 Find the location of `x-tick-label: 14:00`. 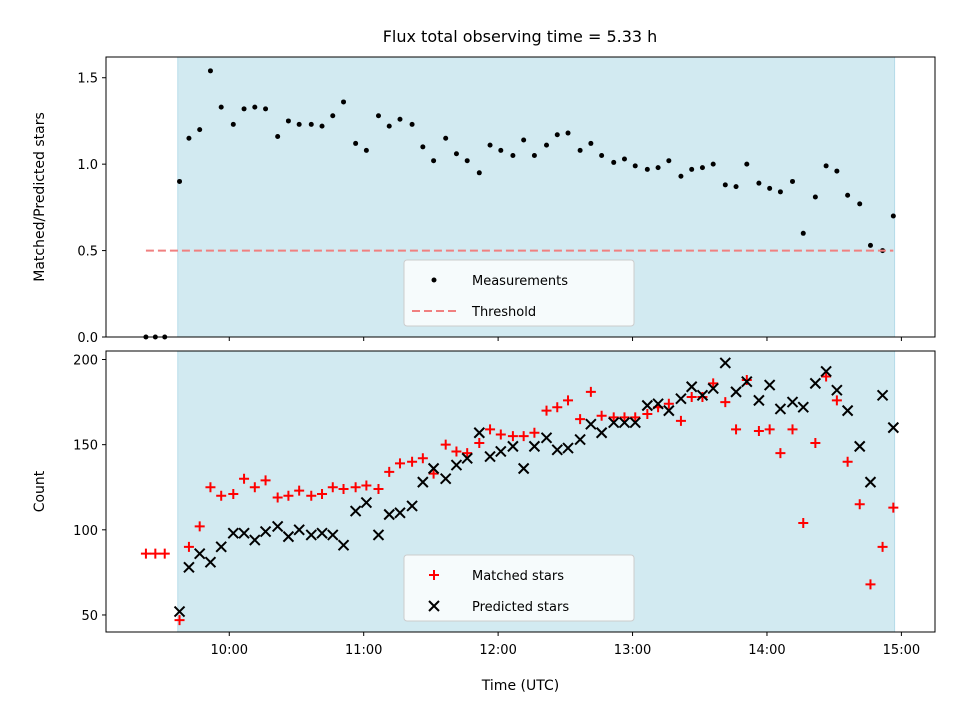

x-tick-label: 14:00 is located at coordinates (766, 650).